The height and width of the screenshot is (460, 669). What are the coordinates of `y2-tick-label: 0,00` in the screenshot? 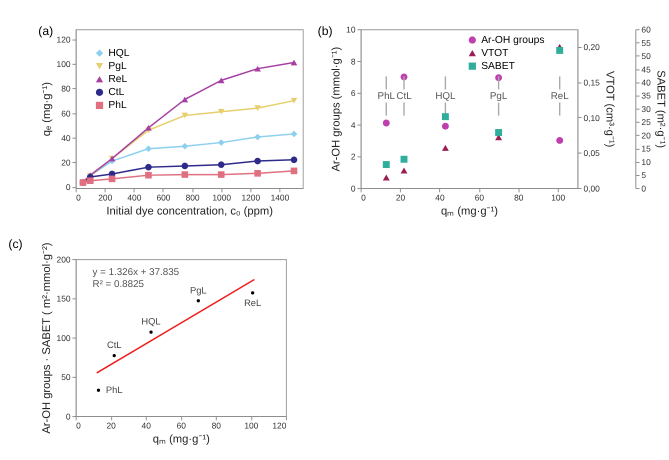 It's located at (592, 188).